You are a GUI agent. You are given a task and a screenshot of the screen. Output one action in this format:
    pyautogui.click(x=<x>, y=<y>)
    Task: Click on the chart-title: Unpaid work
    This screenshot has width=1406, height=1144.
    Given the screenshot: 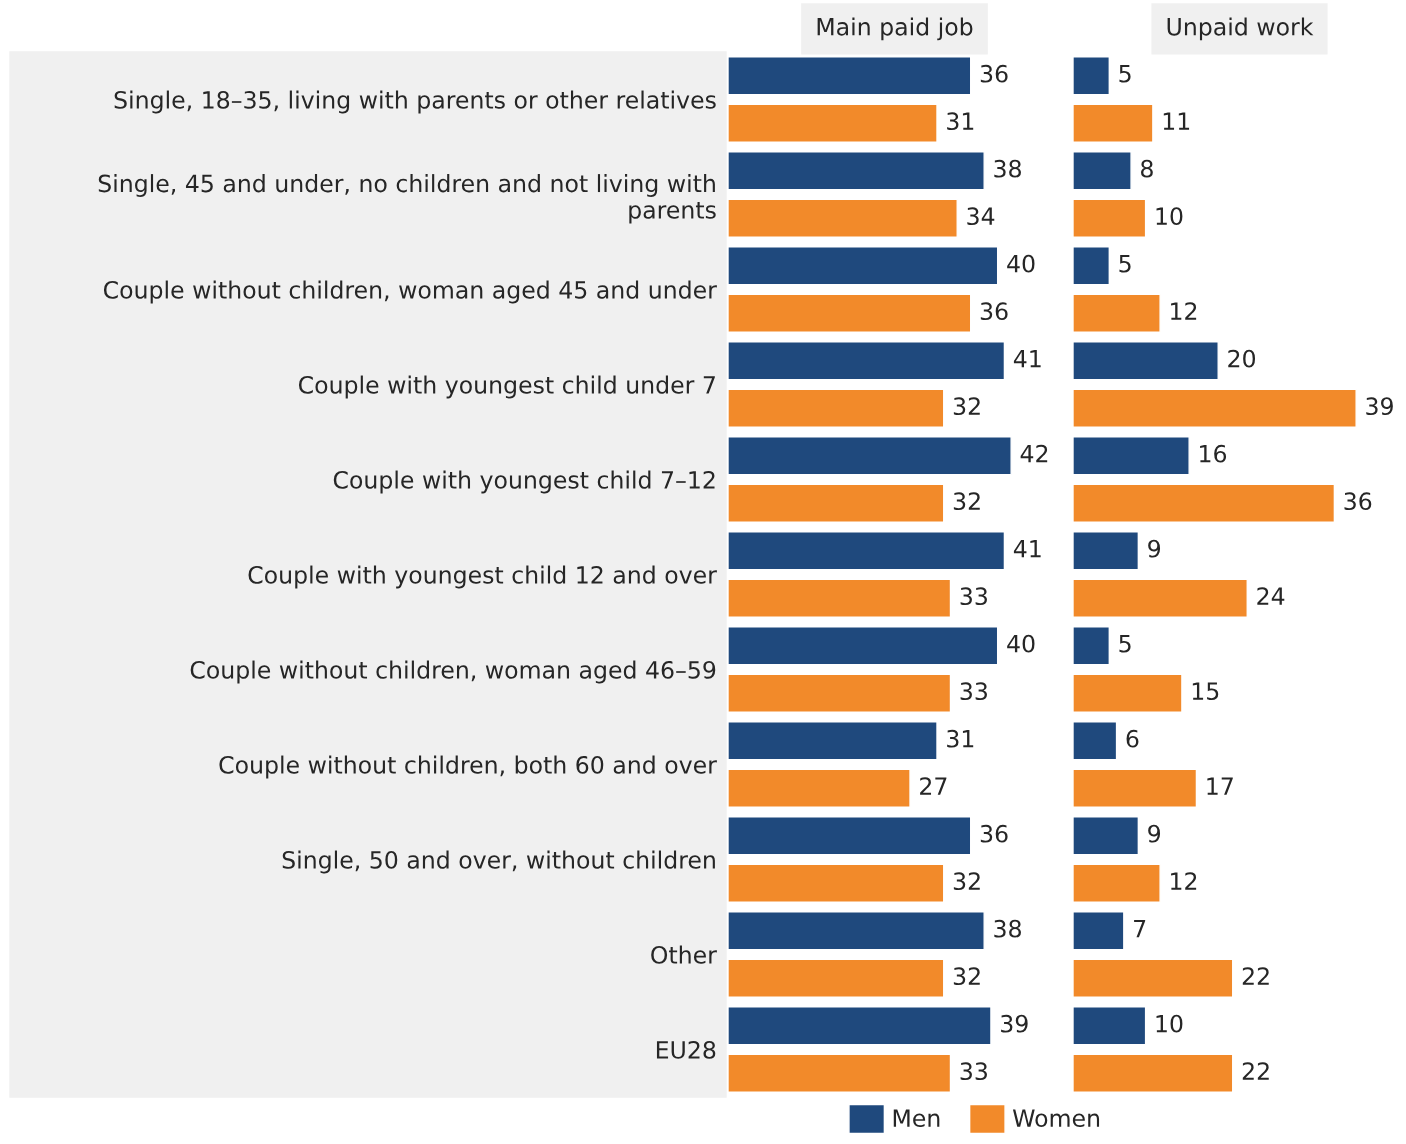 What is the action you would take?
    pyautogui.click(x=1240, y=29)
    